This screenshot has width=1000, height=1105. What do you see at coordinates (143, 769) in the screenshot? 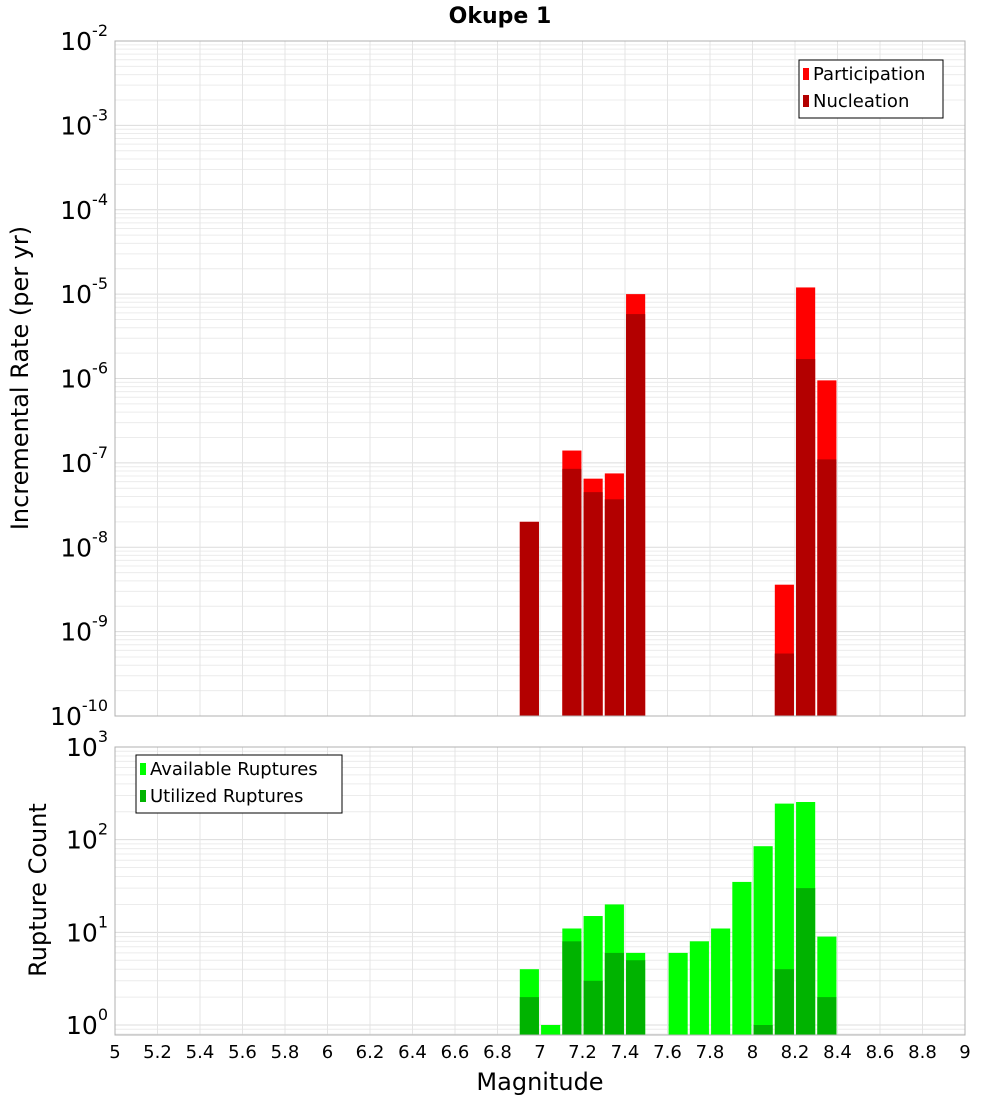
I see `legend-swatch-available-ruptures` at bounding box center [143, 769].